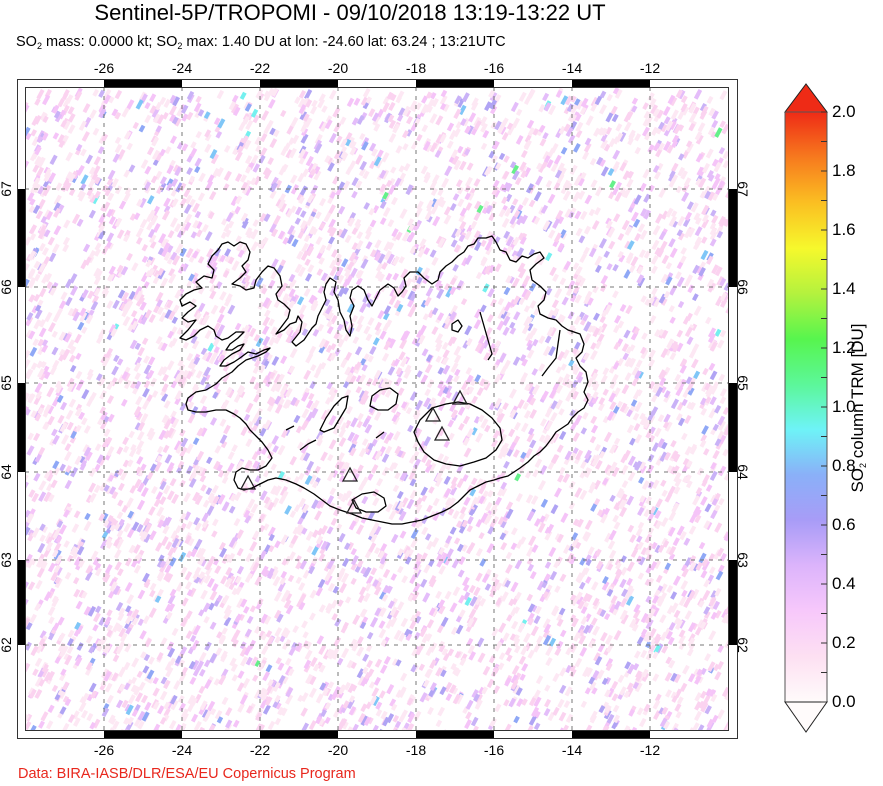  I want to click on lon-tick-top: -12, so click(650, 68).